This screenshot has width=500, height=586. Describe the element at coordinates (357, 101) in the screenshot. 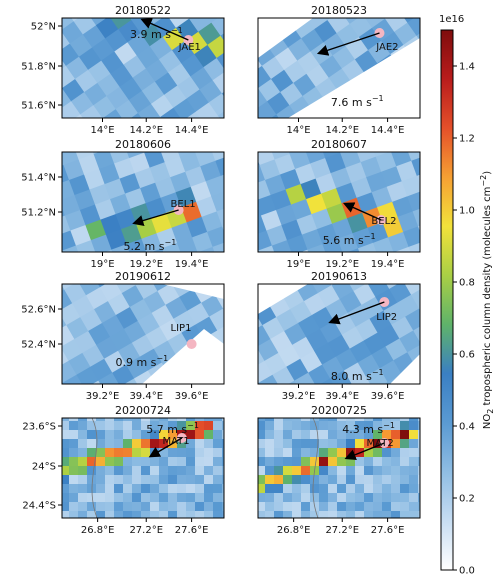

I see `wind-speed-label: 7.6 m s−1` at that location.